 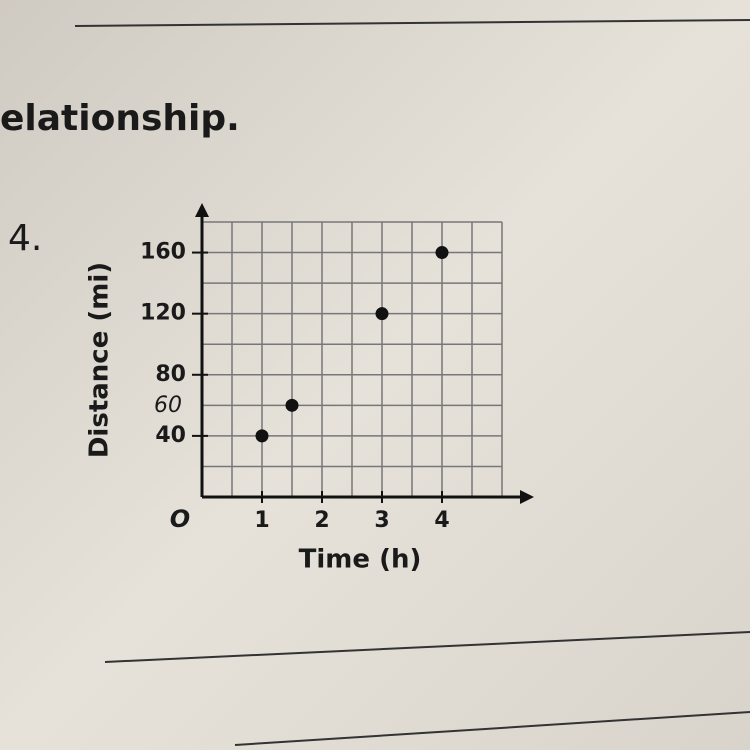 I want to click on y-tick-label: 120, so click(x=163, y=313).